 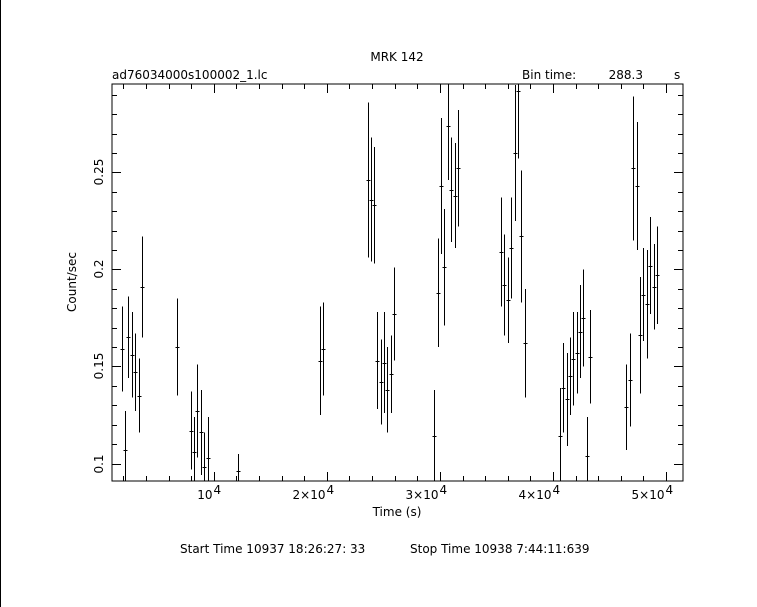 I want to click on bin-time-unit: s, so click(x=677, y=75).